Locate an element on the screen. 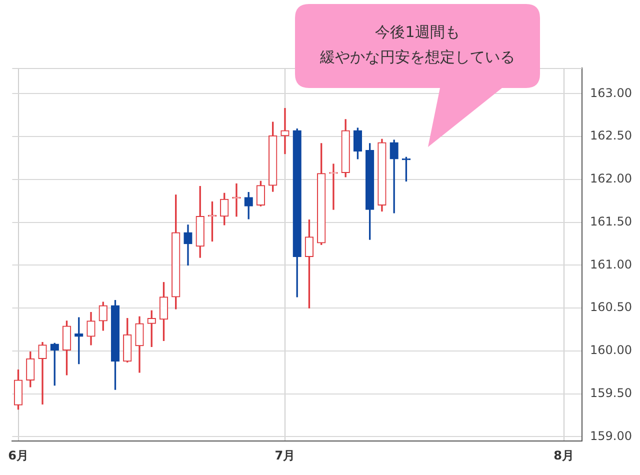 The height and width of the screenshot is (475, 640). y-tick-label: 161.00 is located at coordinates (611, 264).